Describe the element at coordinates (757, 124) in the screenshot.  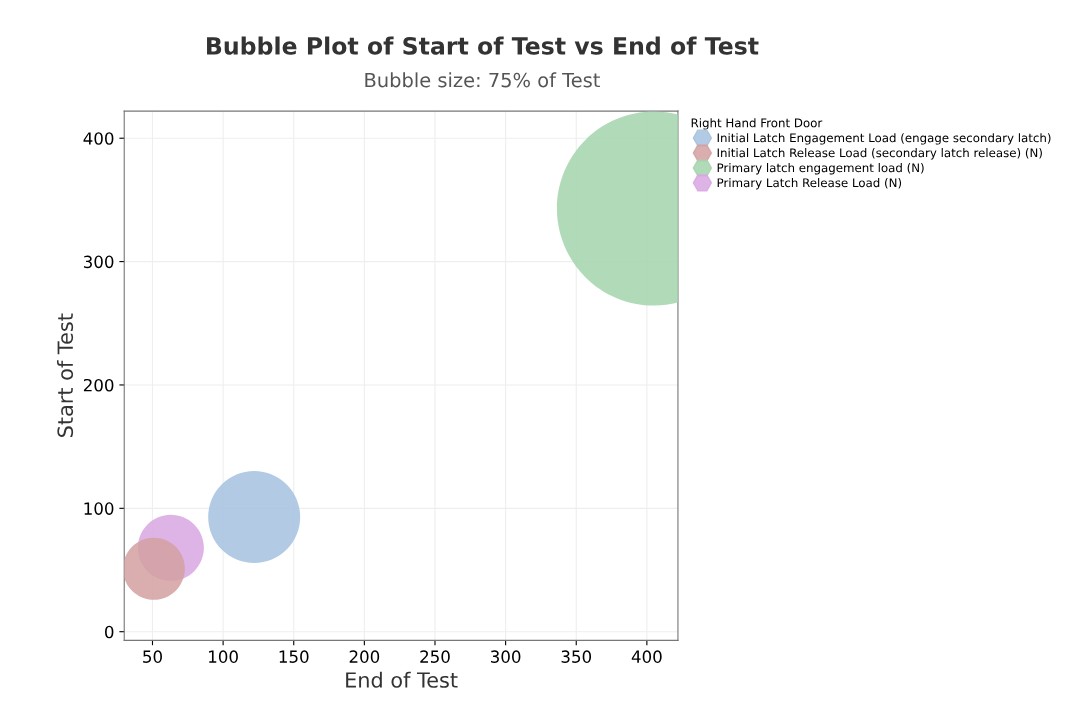
I see `legend-title: Right Hand Front Door` at that location.